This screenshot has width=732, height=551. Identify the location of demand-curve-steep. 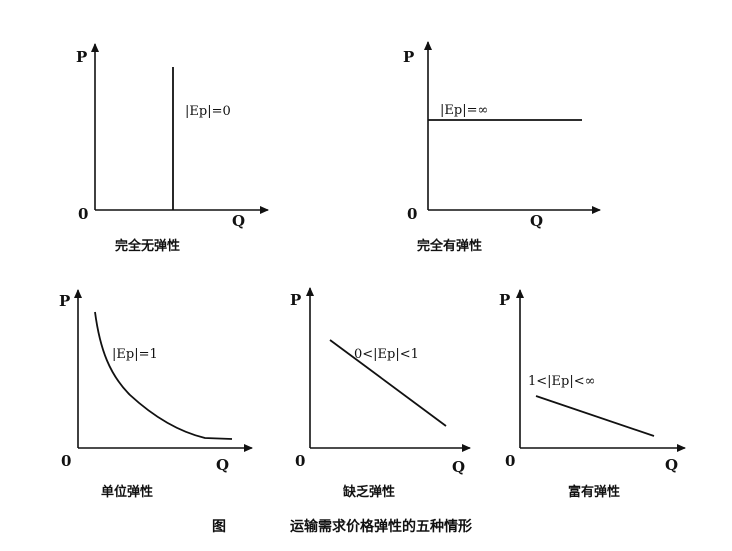
(388, 383).